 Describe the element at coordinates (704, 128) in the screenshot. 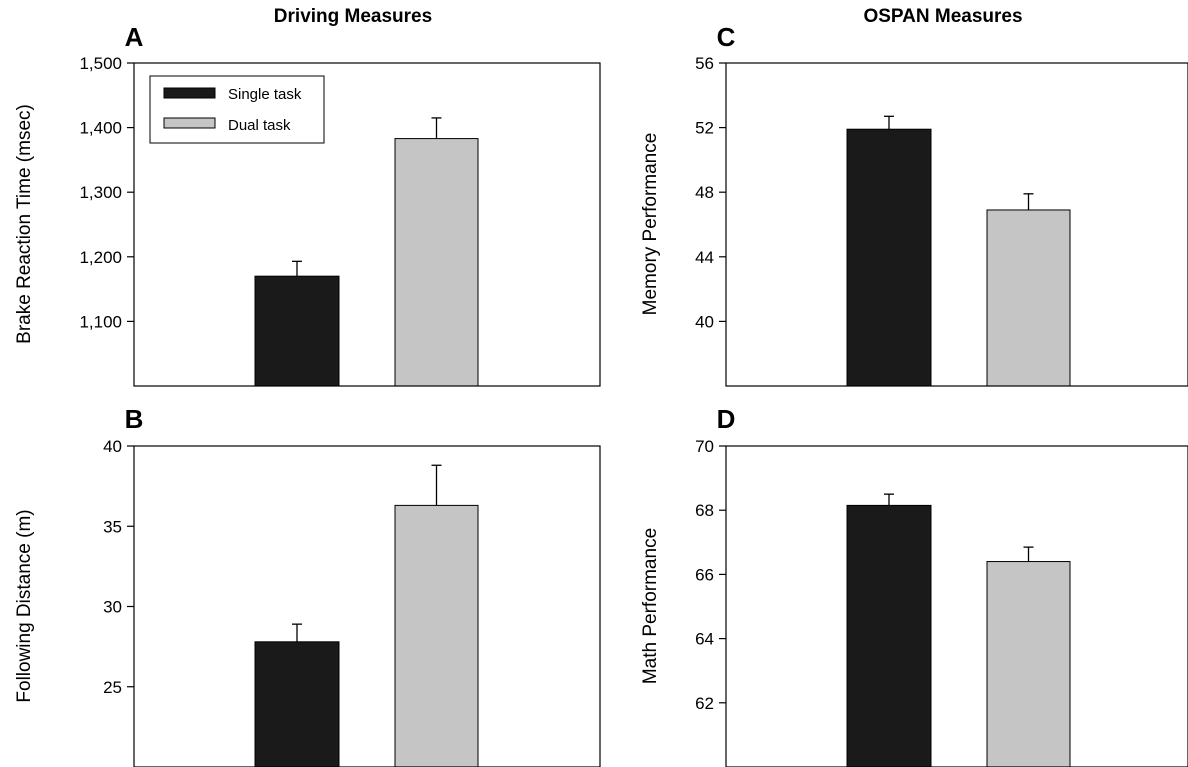

I see `y-tick-label-c: 52` at that location.